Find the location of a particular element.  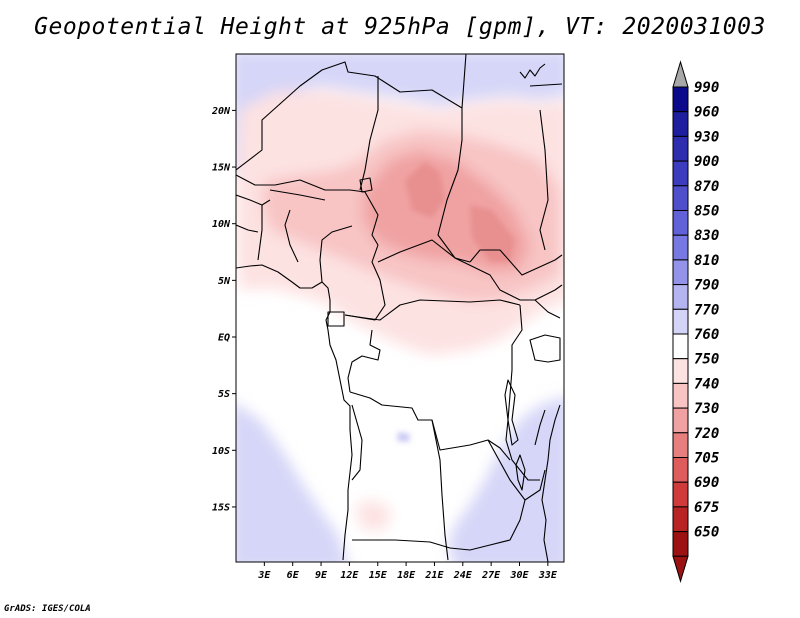

coastline-west-africa is located at coordinates (294, 412).